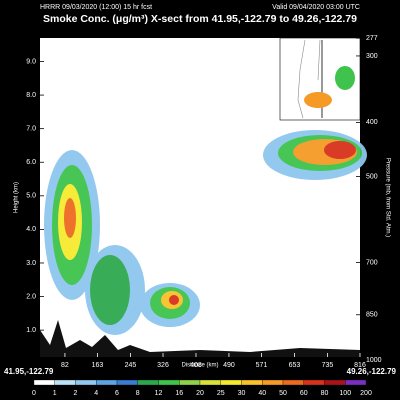  I want to click on colorbar-label: 100, so click(345, 393).